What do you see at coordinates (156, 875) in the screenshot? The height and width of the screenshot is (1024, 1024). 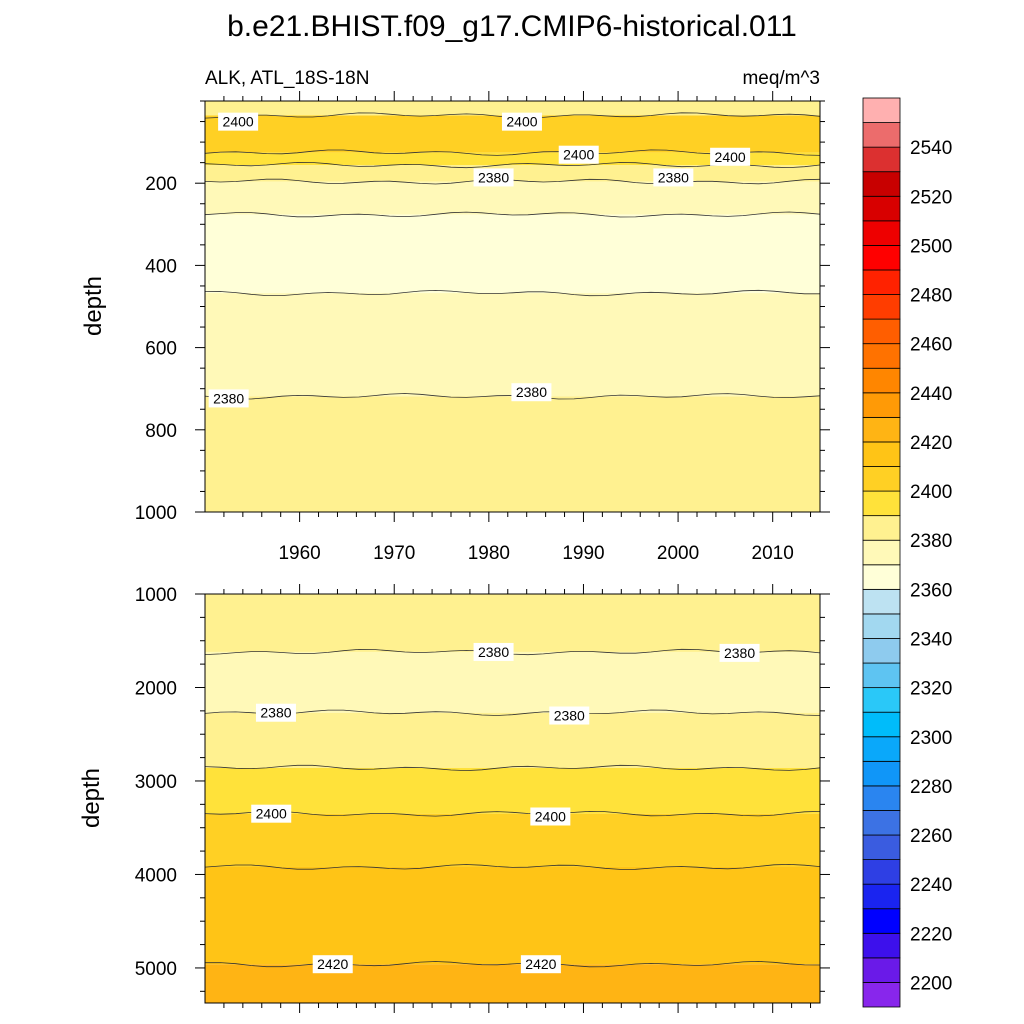 I see `y-tick-label: 4000` at bounding box center [156, 875].